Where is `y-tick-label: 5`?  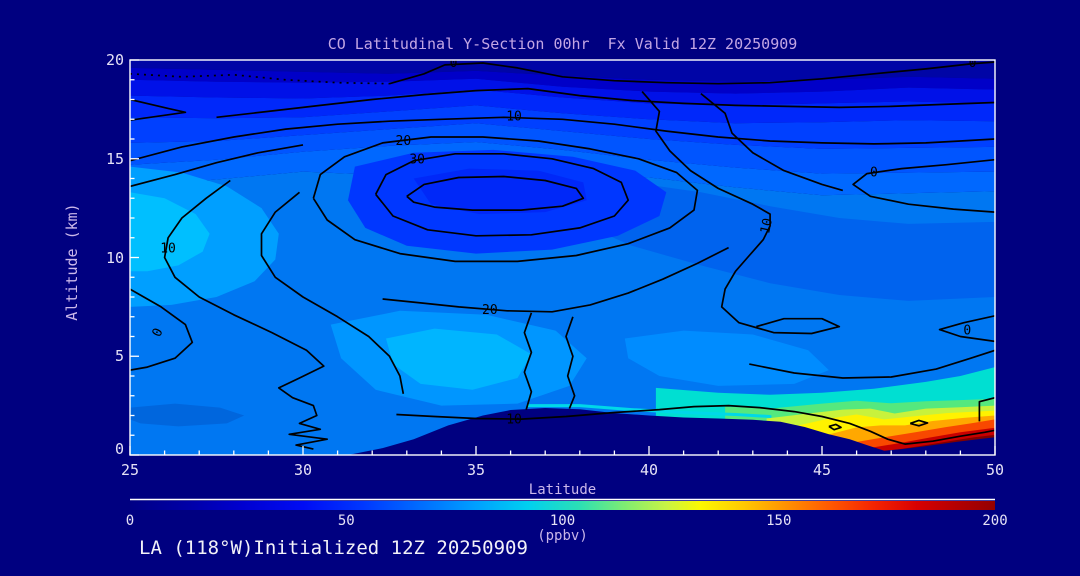 y-tick-label: 5 is located at coordinates (119, 356).